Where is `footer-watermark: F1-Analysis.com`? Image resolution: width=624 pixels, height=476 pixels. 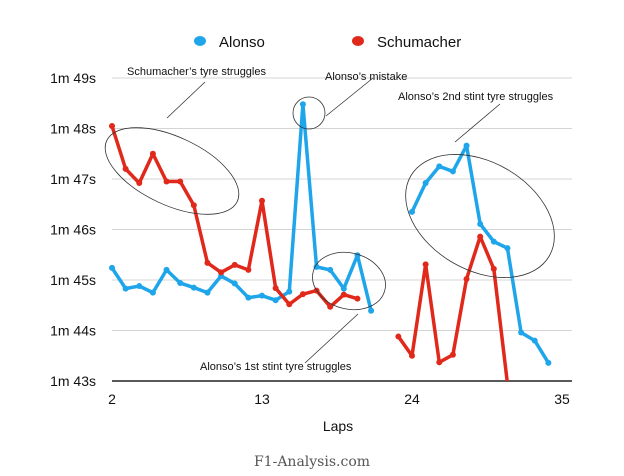
footer-watermark: F1-Analysis.com is located at coordinates (312, 462).